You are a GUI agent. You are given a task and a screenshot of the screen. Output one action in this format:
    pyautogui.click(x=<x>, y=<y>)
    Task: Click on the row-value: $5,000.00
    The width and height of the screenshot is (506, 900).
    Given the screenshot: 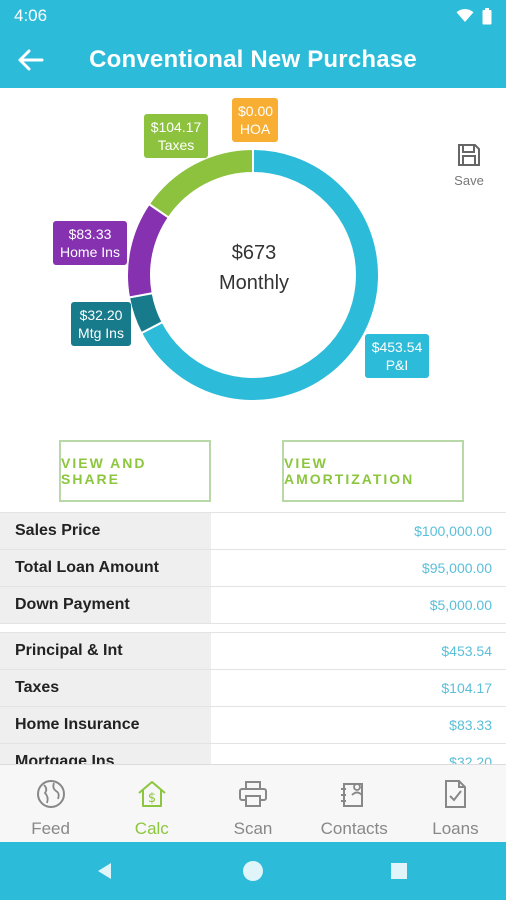 What is the action you would take?
    pyautogui.click(x=358, y=605)
    